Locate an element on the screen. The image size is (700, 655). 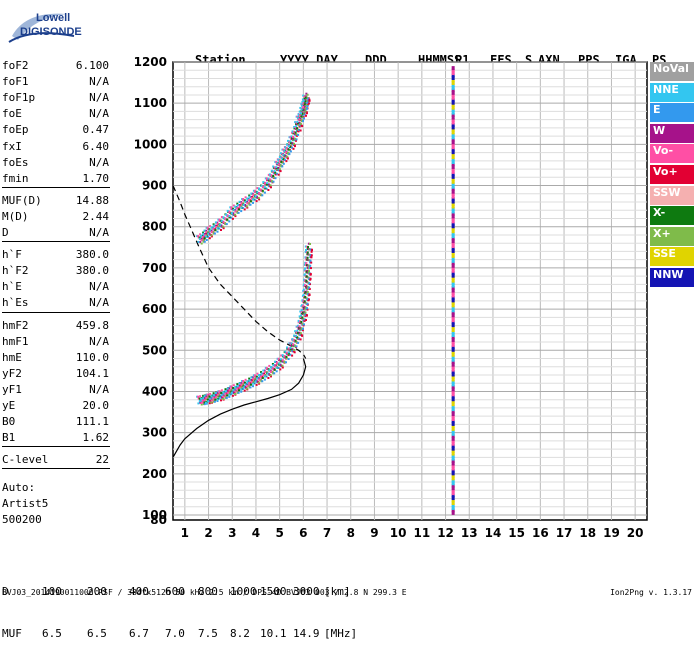
x-tick-label: 17 is located at coordinates (564, 533).